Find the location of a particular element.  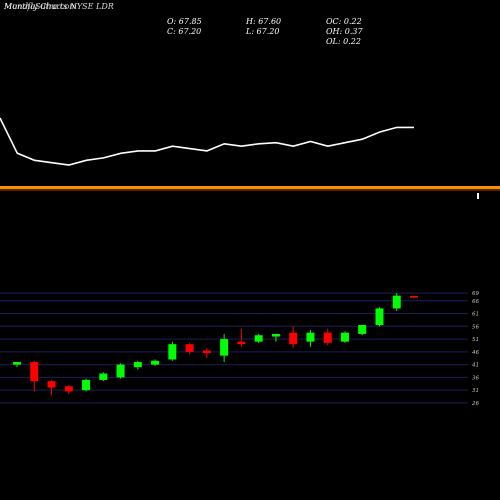

low-value: L: 67.20 is located at coordinates (263, 31).